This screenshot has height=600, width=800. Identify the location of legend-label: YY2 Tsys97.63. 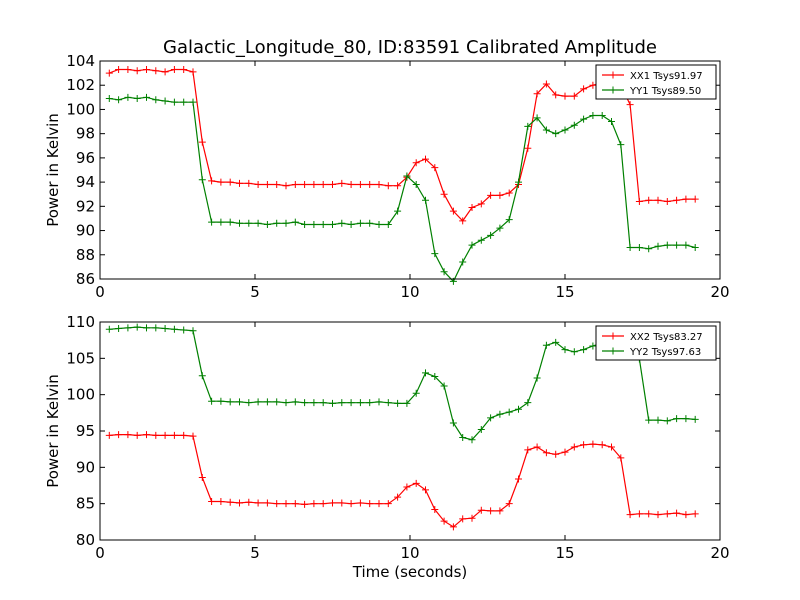
(665, 352).